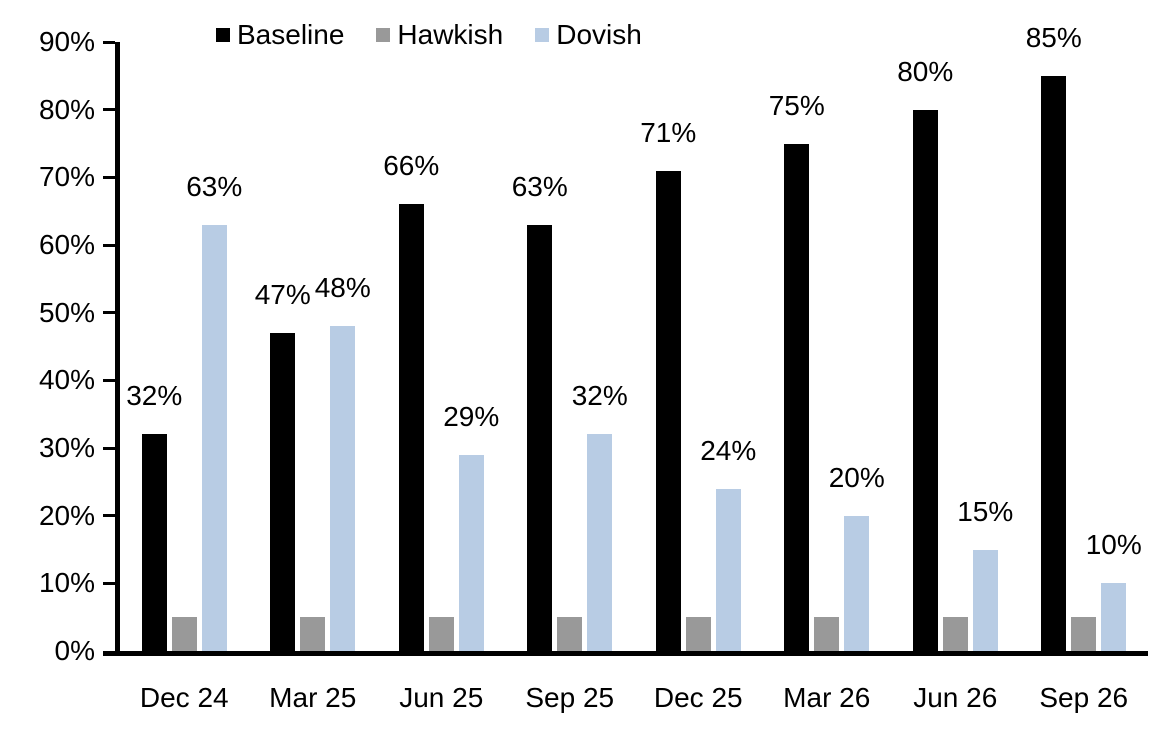  Describe the element at coordinates (827, 697) in the screenshot. I see `x-axis-label-mar-26: Mar 26` at that location.